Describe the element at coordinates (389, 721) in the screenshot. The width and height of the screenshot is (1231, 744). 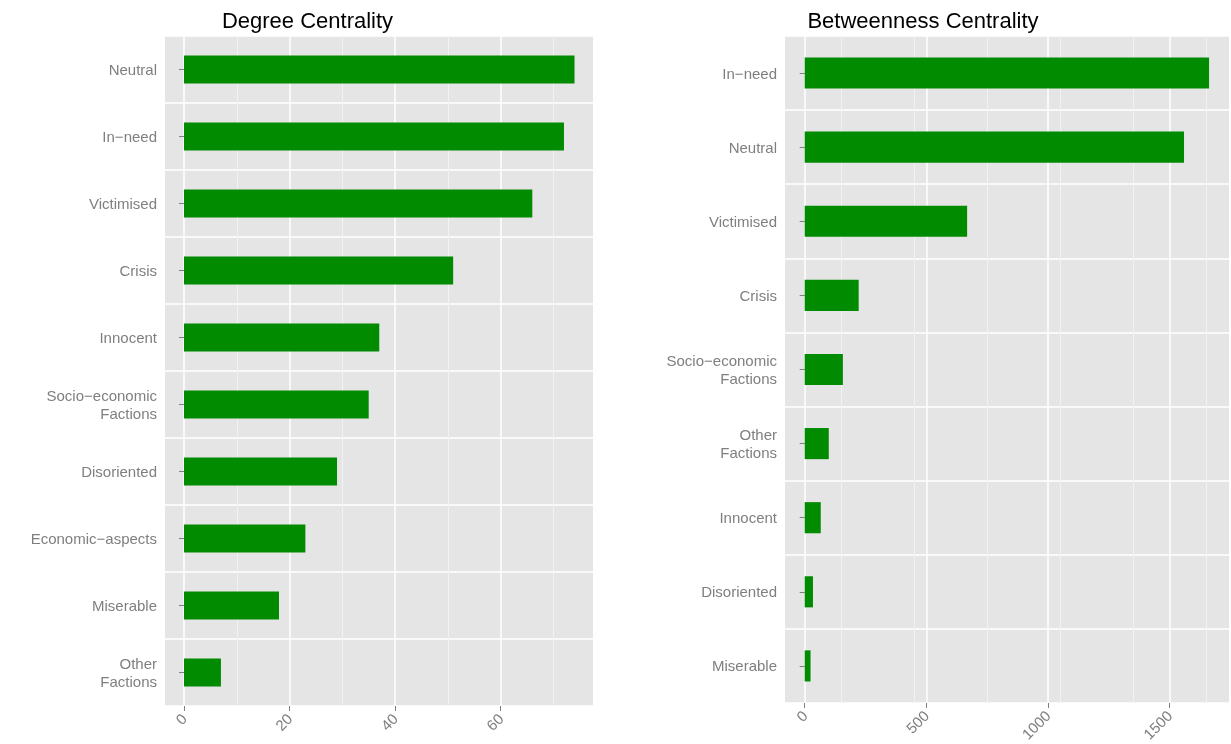
I see `x-tick-label: 40` at that location.